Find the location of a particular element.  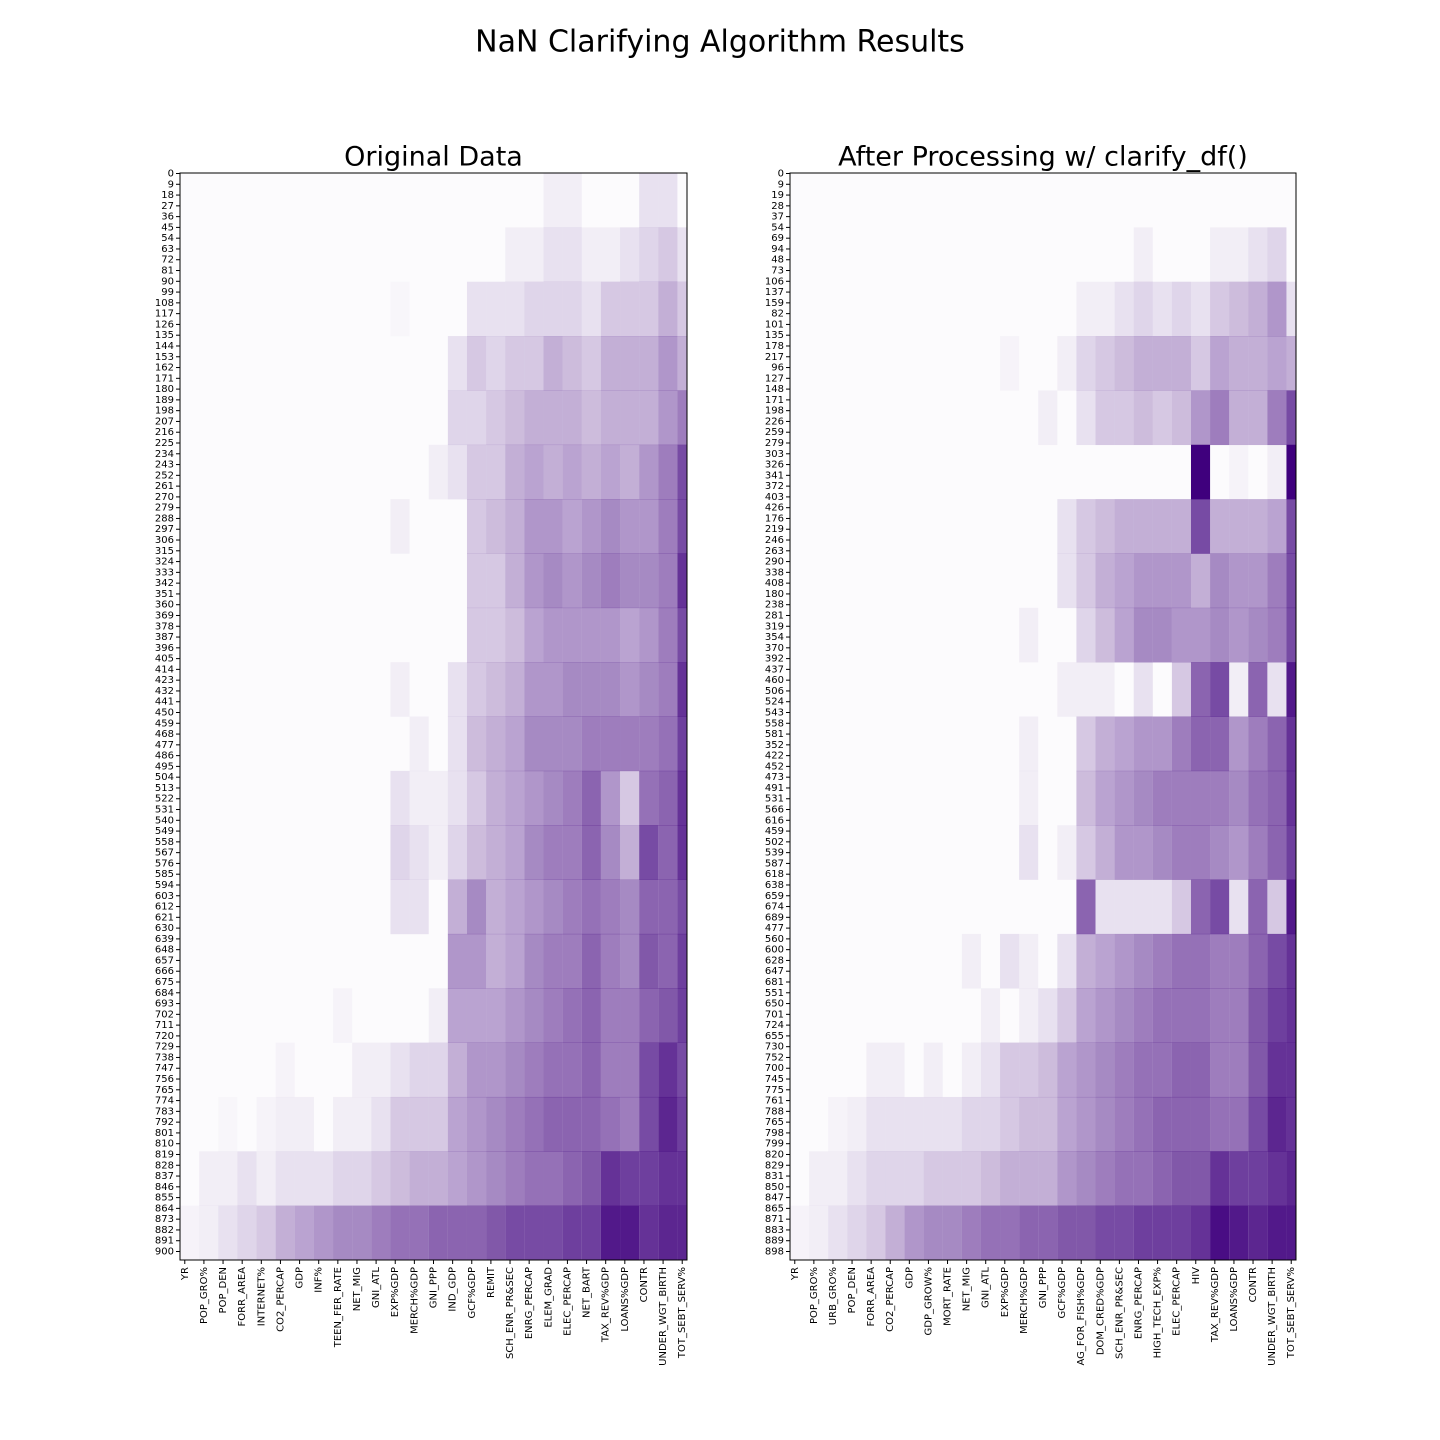

x-tick-label: MERCH%GDP is located at coordinates (1024, 1300).